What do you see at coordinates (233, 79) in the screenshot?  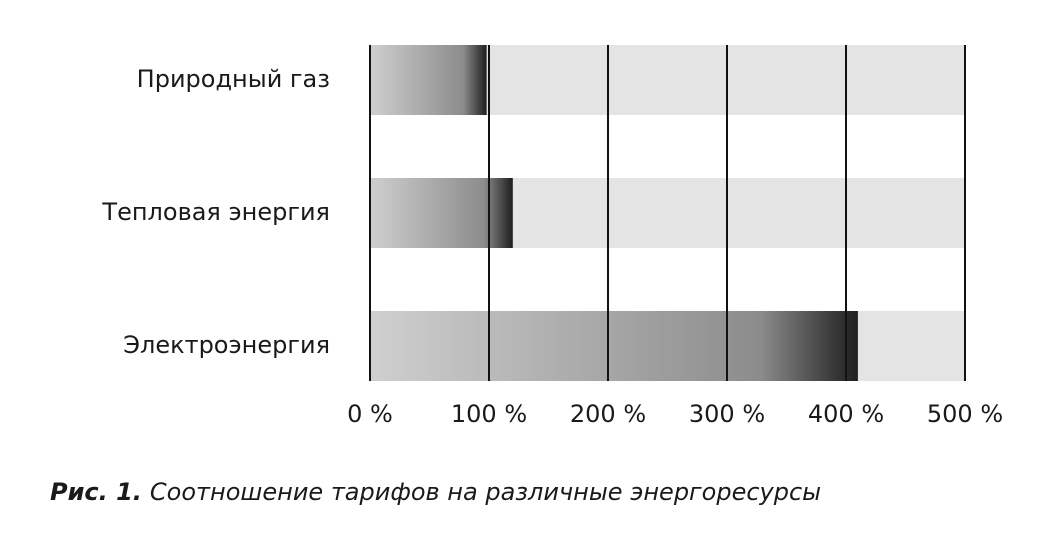 I see `y-tick-label: Природный газ` at bounding box center [233, 79].